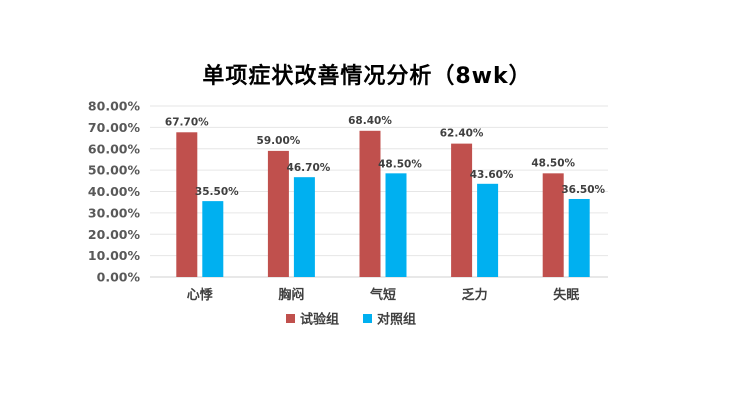 This screenshot has width=734, height=400. What do you see at coordinates (291, 295) in the screenshot?
I see `x-tick-label: 胸闷` at bounding box center [291, 295].